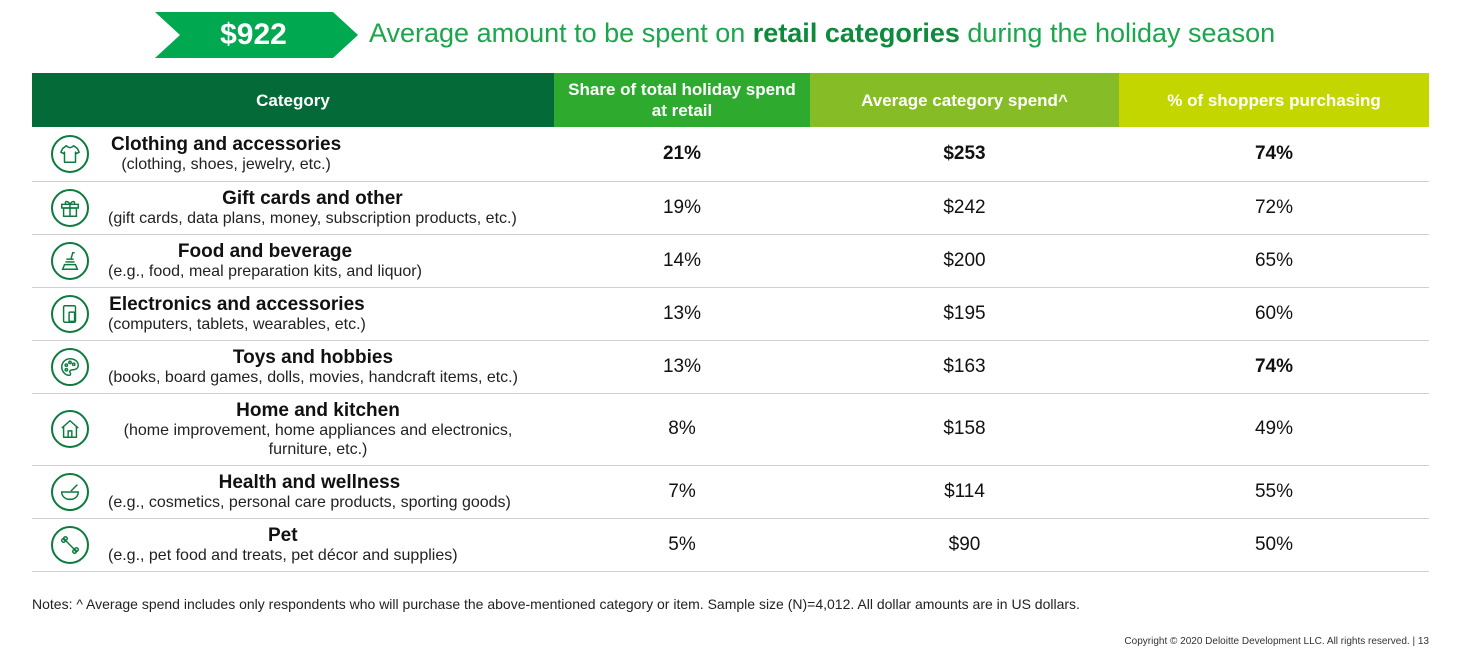 The height and width of the screenshot is (672, 1469). Describe the element at coordinates (226, 144) in the screenshot. I see `category-name: Clothing and accessories` at that location.